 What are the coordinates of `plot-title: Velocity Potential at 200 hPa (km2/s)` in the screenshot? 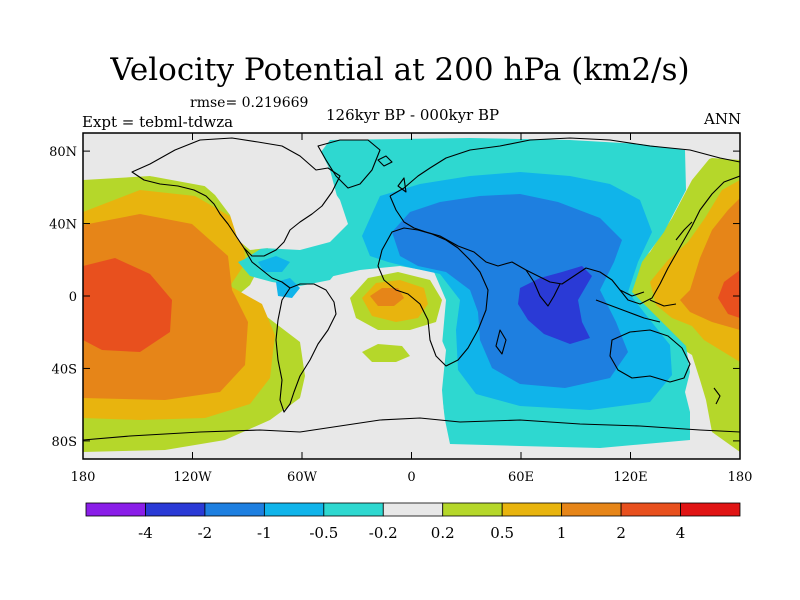 It's located at (400, 70).